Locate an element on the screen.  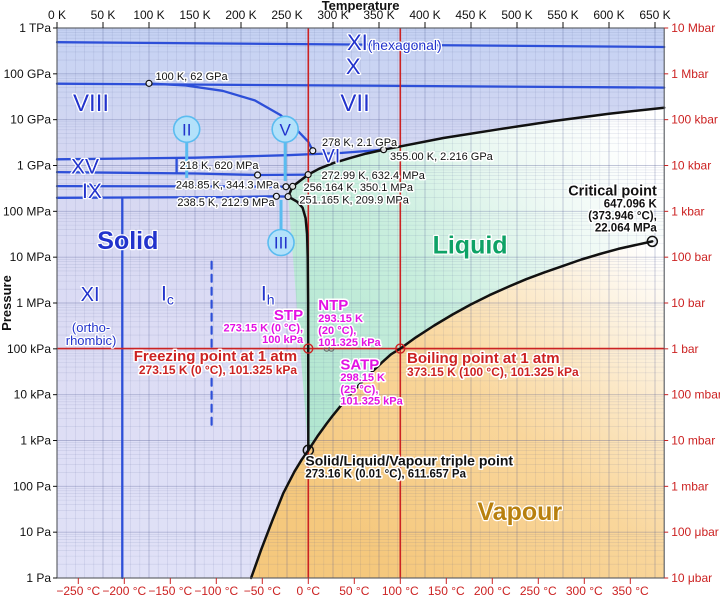
phase-label-main: (ortho- is located at coordinates (91, 327).